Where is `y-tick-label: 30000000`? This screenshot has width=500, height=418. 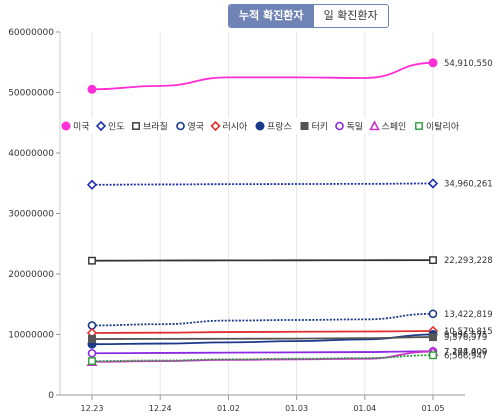 y-tick-label: 30000000 is located at coordinates (31, 215).